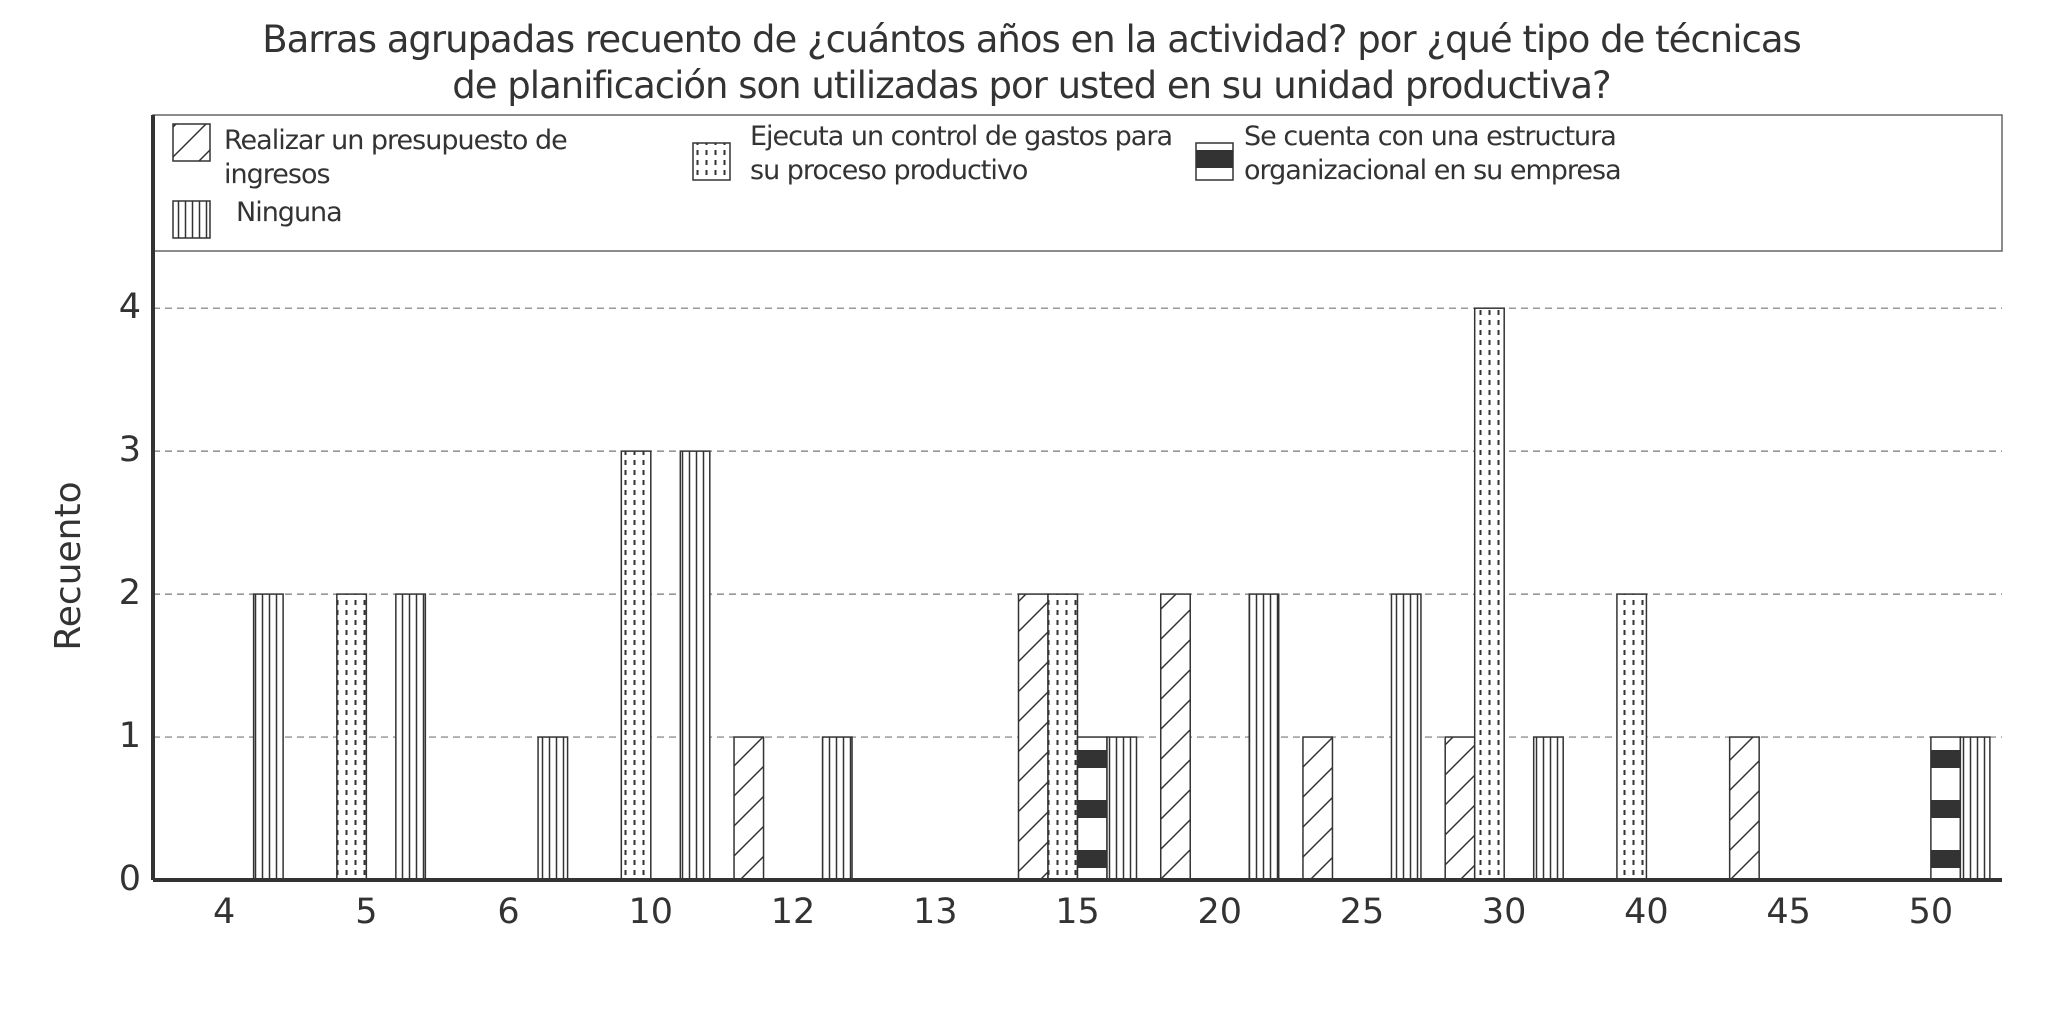 The image size is (2063, 1023). What do you see at coordinates (289, 212) in the screenshot?
I see `legend-label: Ninguna` at bounding box center [289, 212].